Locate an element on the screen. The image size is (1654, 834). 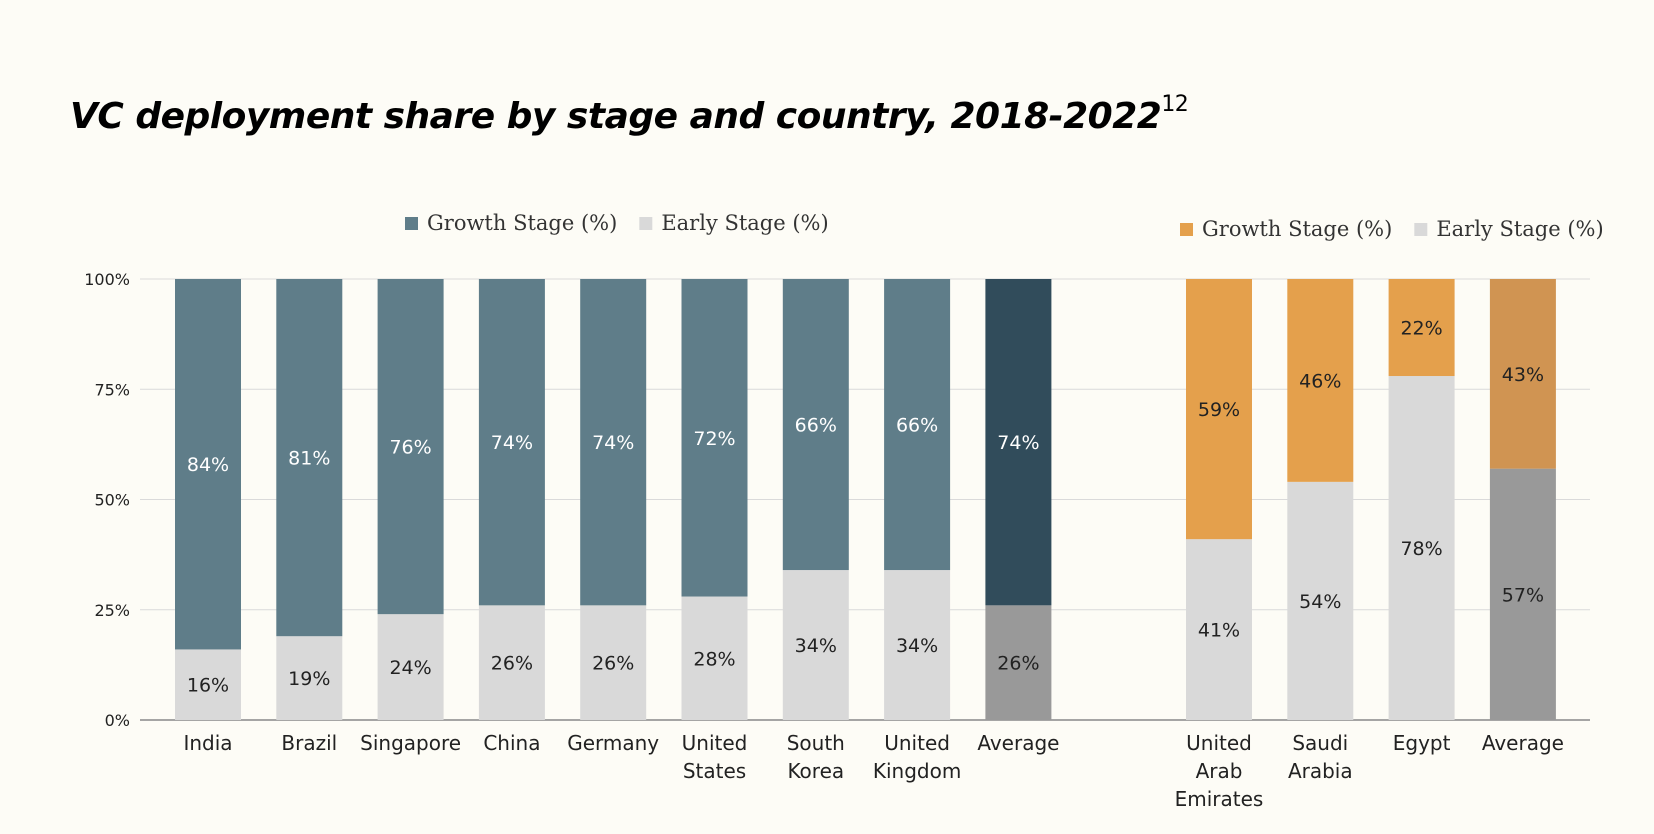
x-category-label: India is located at coordinates (207, 743).